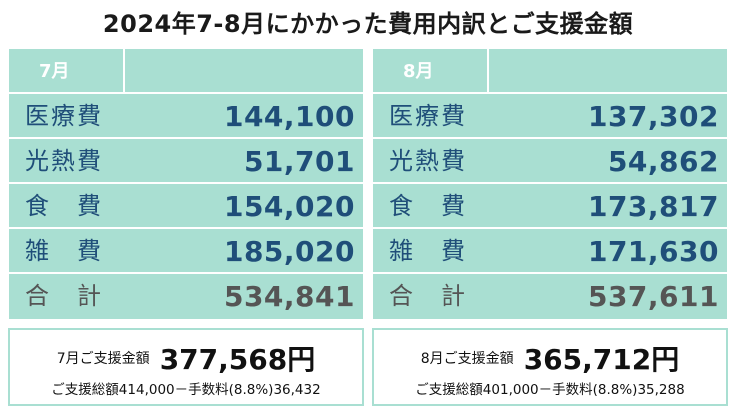 The width and height of the screenshot is (736, 414). What do you see at coordinates (550, 161) in the screenshot?
I see `table-row: 光熱費 54,862` at bounding box center [550, 161].